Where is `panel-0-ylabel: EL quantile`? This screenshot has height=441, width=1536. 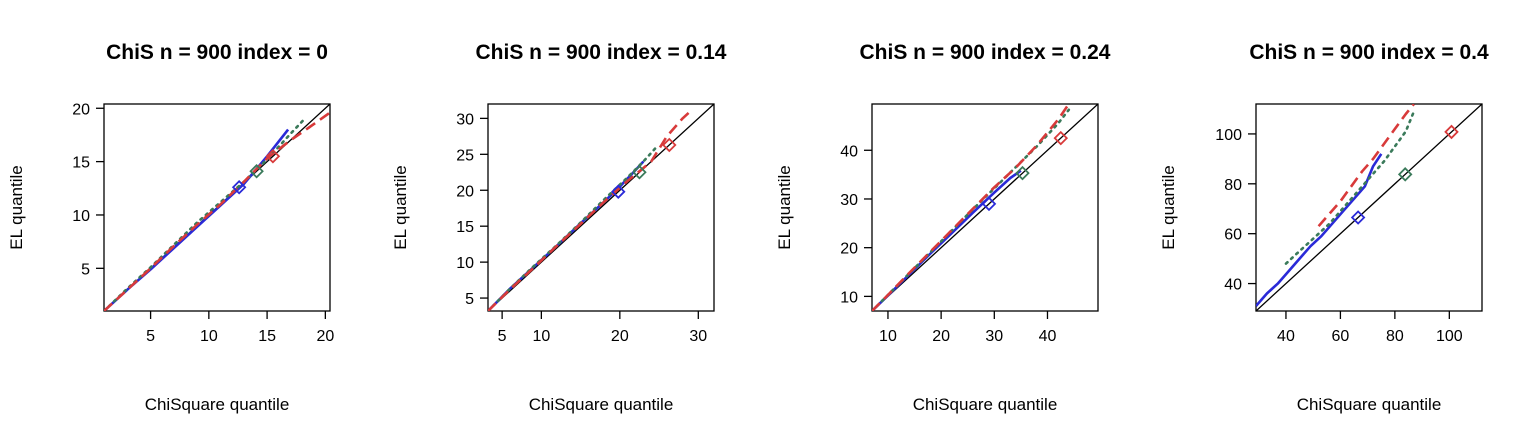
panel-0-ylabel: EL quantile is located at coordinates (16, 207).